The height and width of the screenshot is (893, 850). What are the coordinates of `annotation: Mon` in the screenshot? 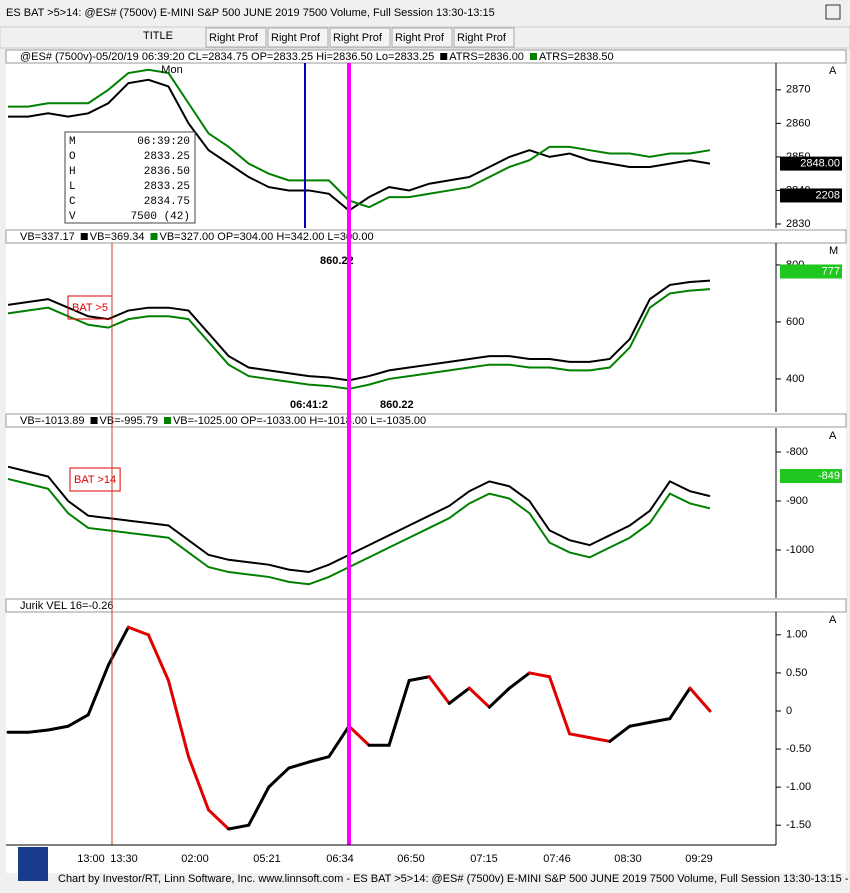 It's located at (171, 70).